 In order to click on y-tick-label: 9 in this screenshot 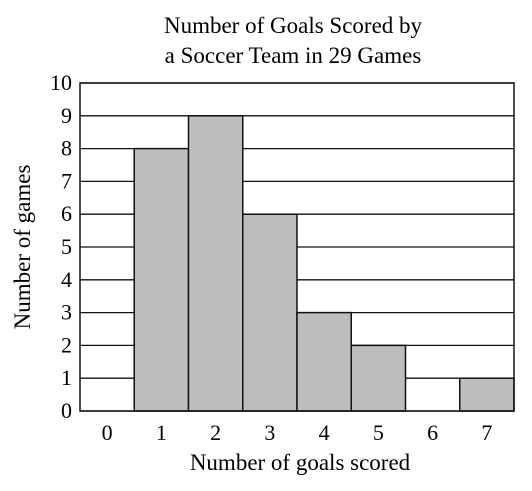, I will do `click(66, 115)`.